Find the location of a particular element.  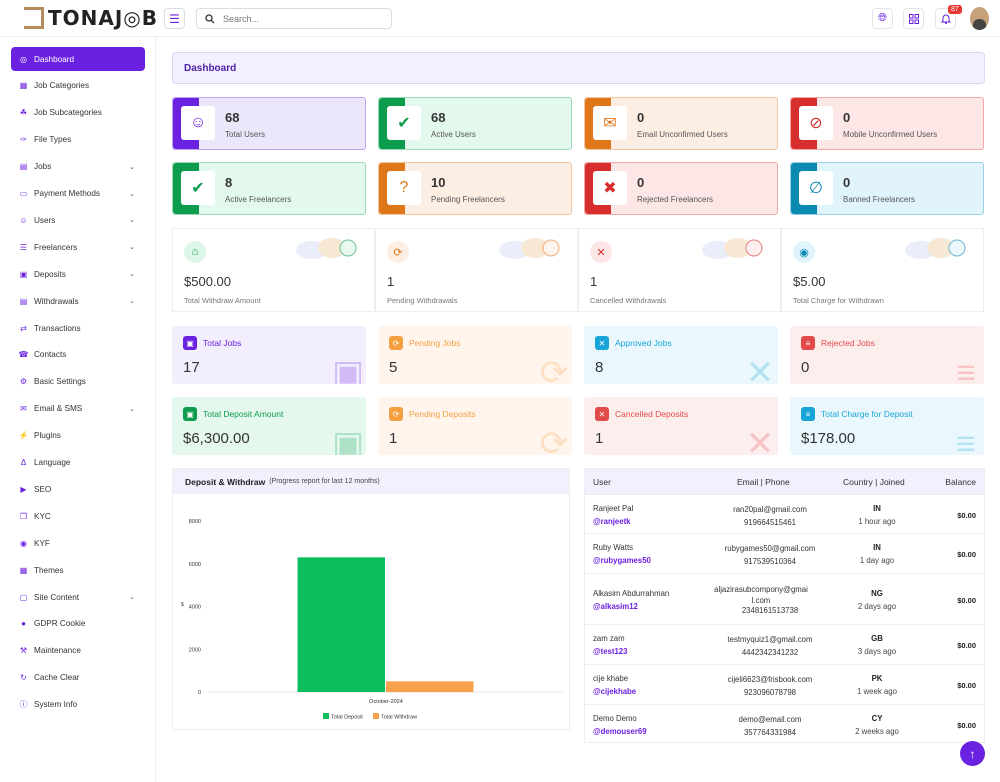

stat-card: ✖ 0 Rejected Freelancers is located at coordinates (681, 188).